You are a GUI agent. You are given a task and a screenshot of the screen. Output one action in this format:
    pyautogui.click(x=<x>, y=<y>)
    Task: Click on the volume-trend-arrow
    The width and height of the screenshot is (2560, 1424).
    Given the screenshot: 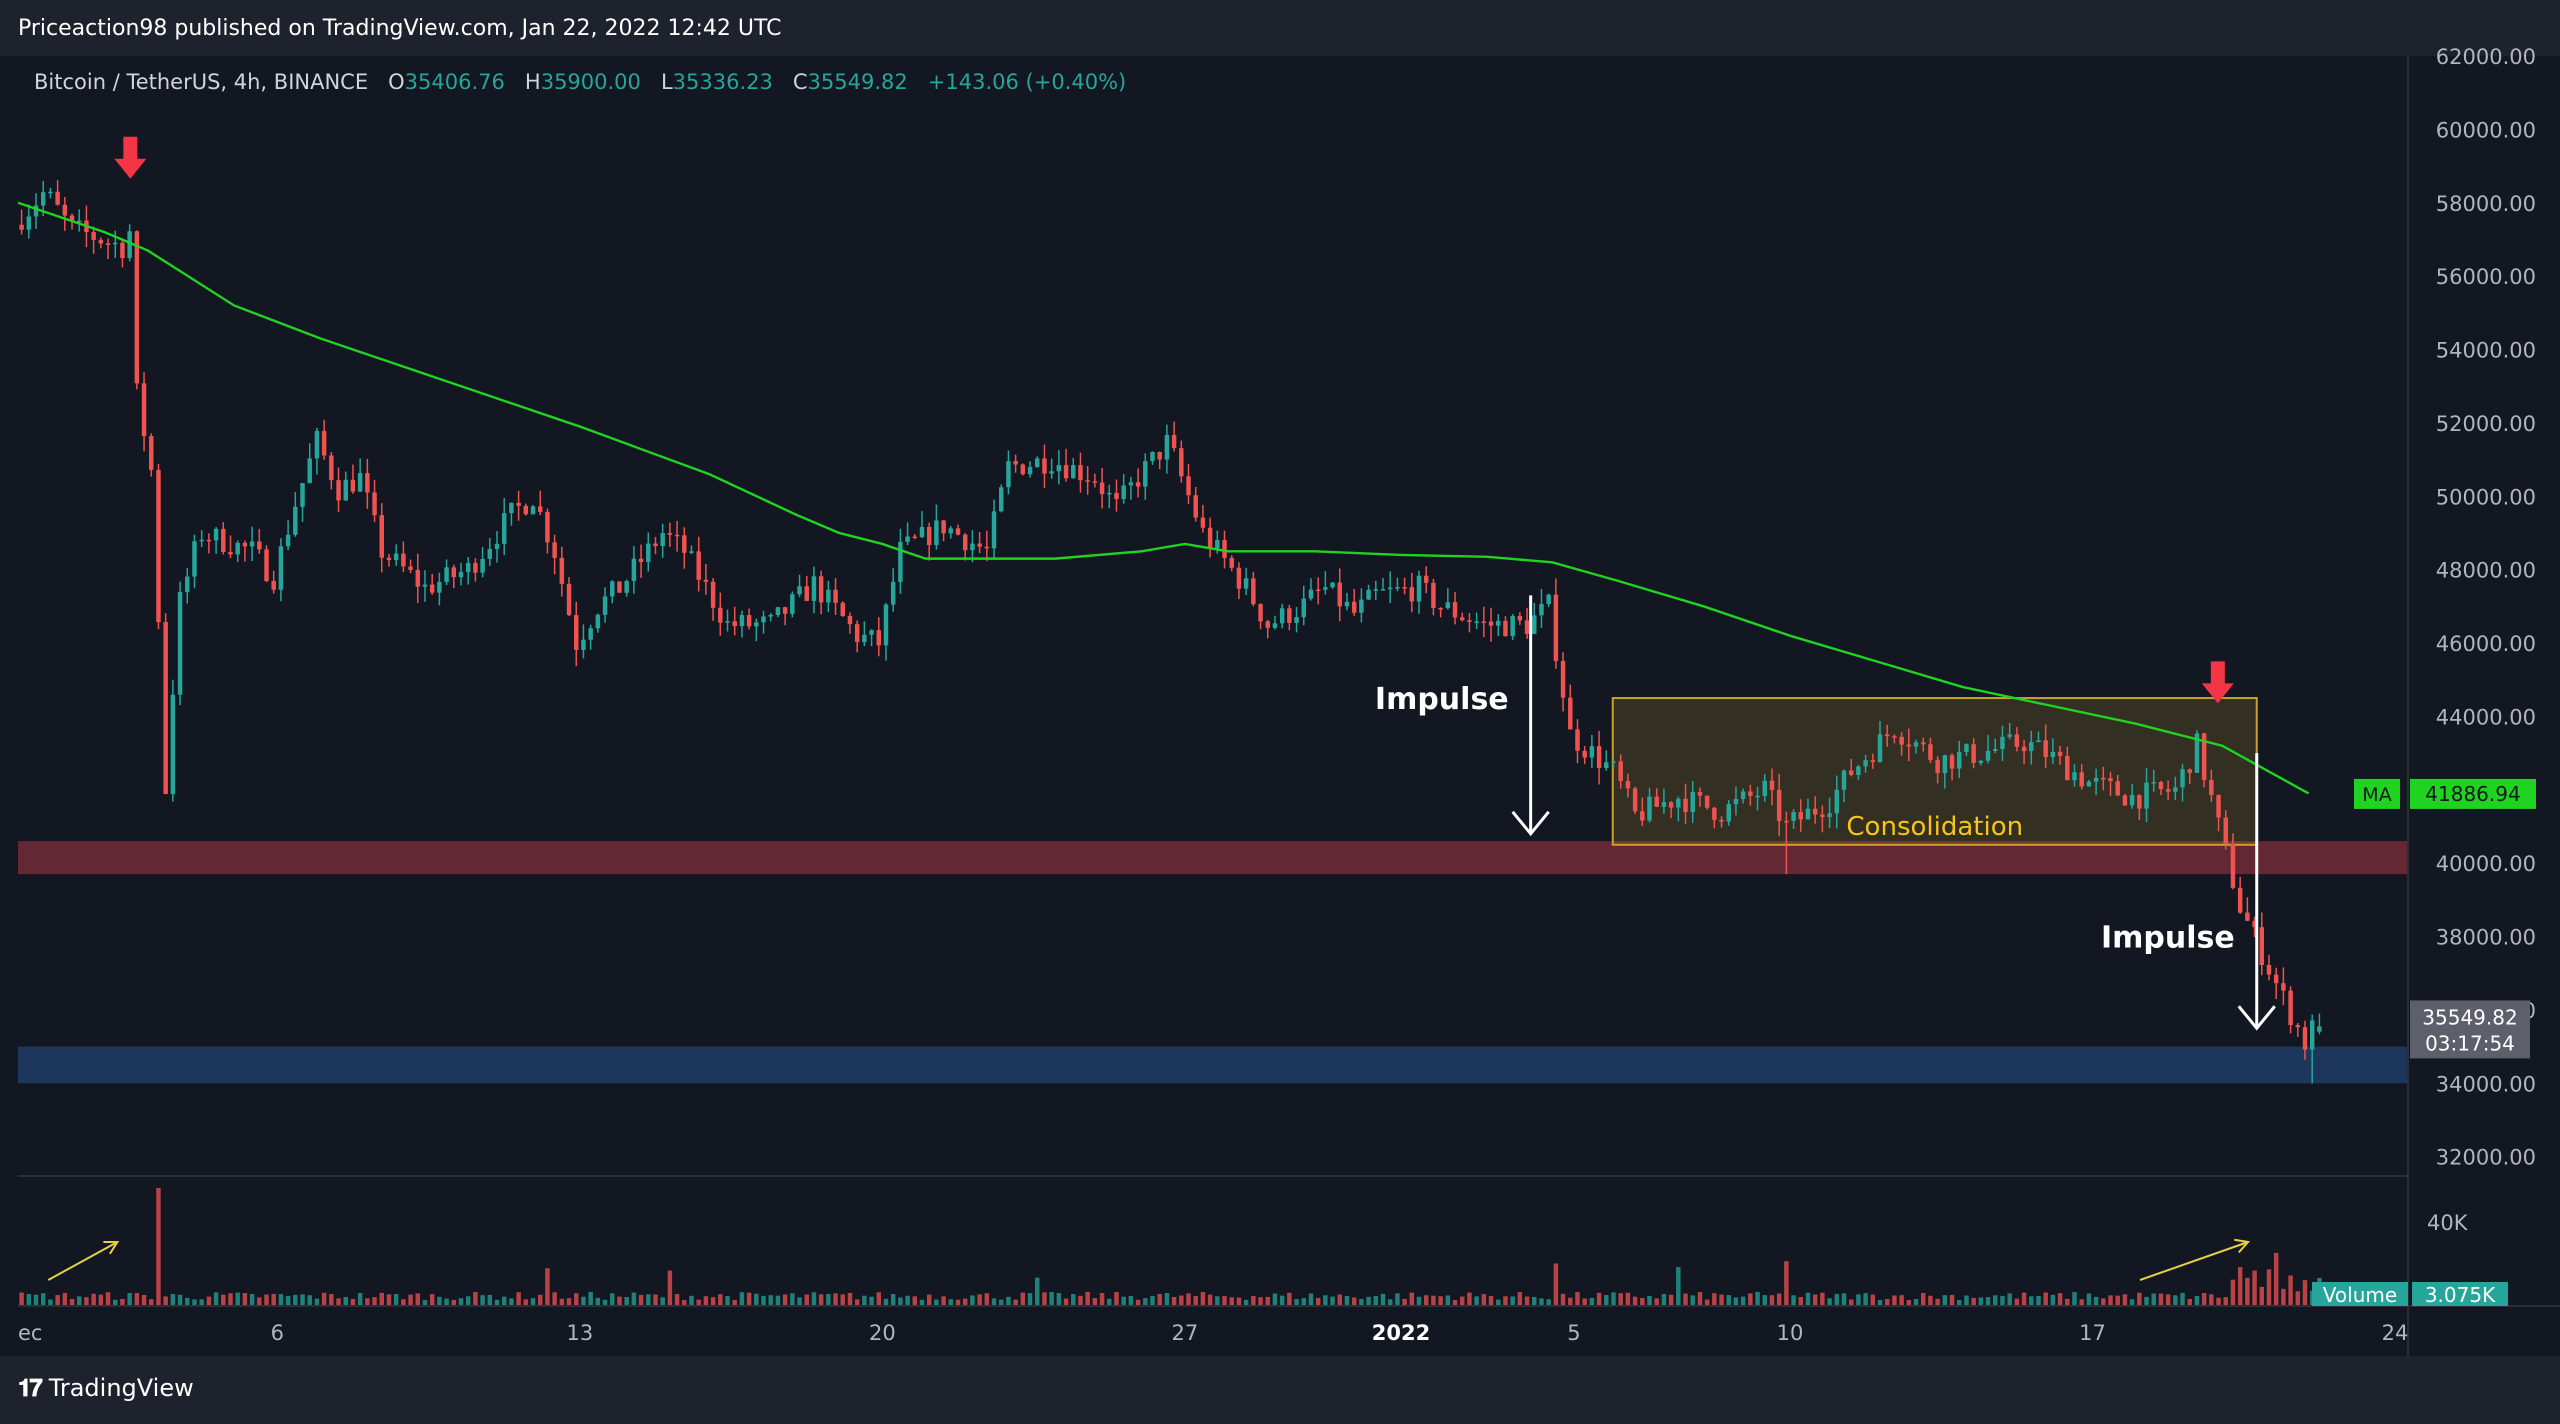 What is the action you would take?
    pyautogui.click(x=82, y=1261)
    